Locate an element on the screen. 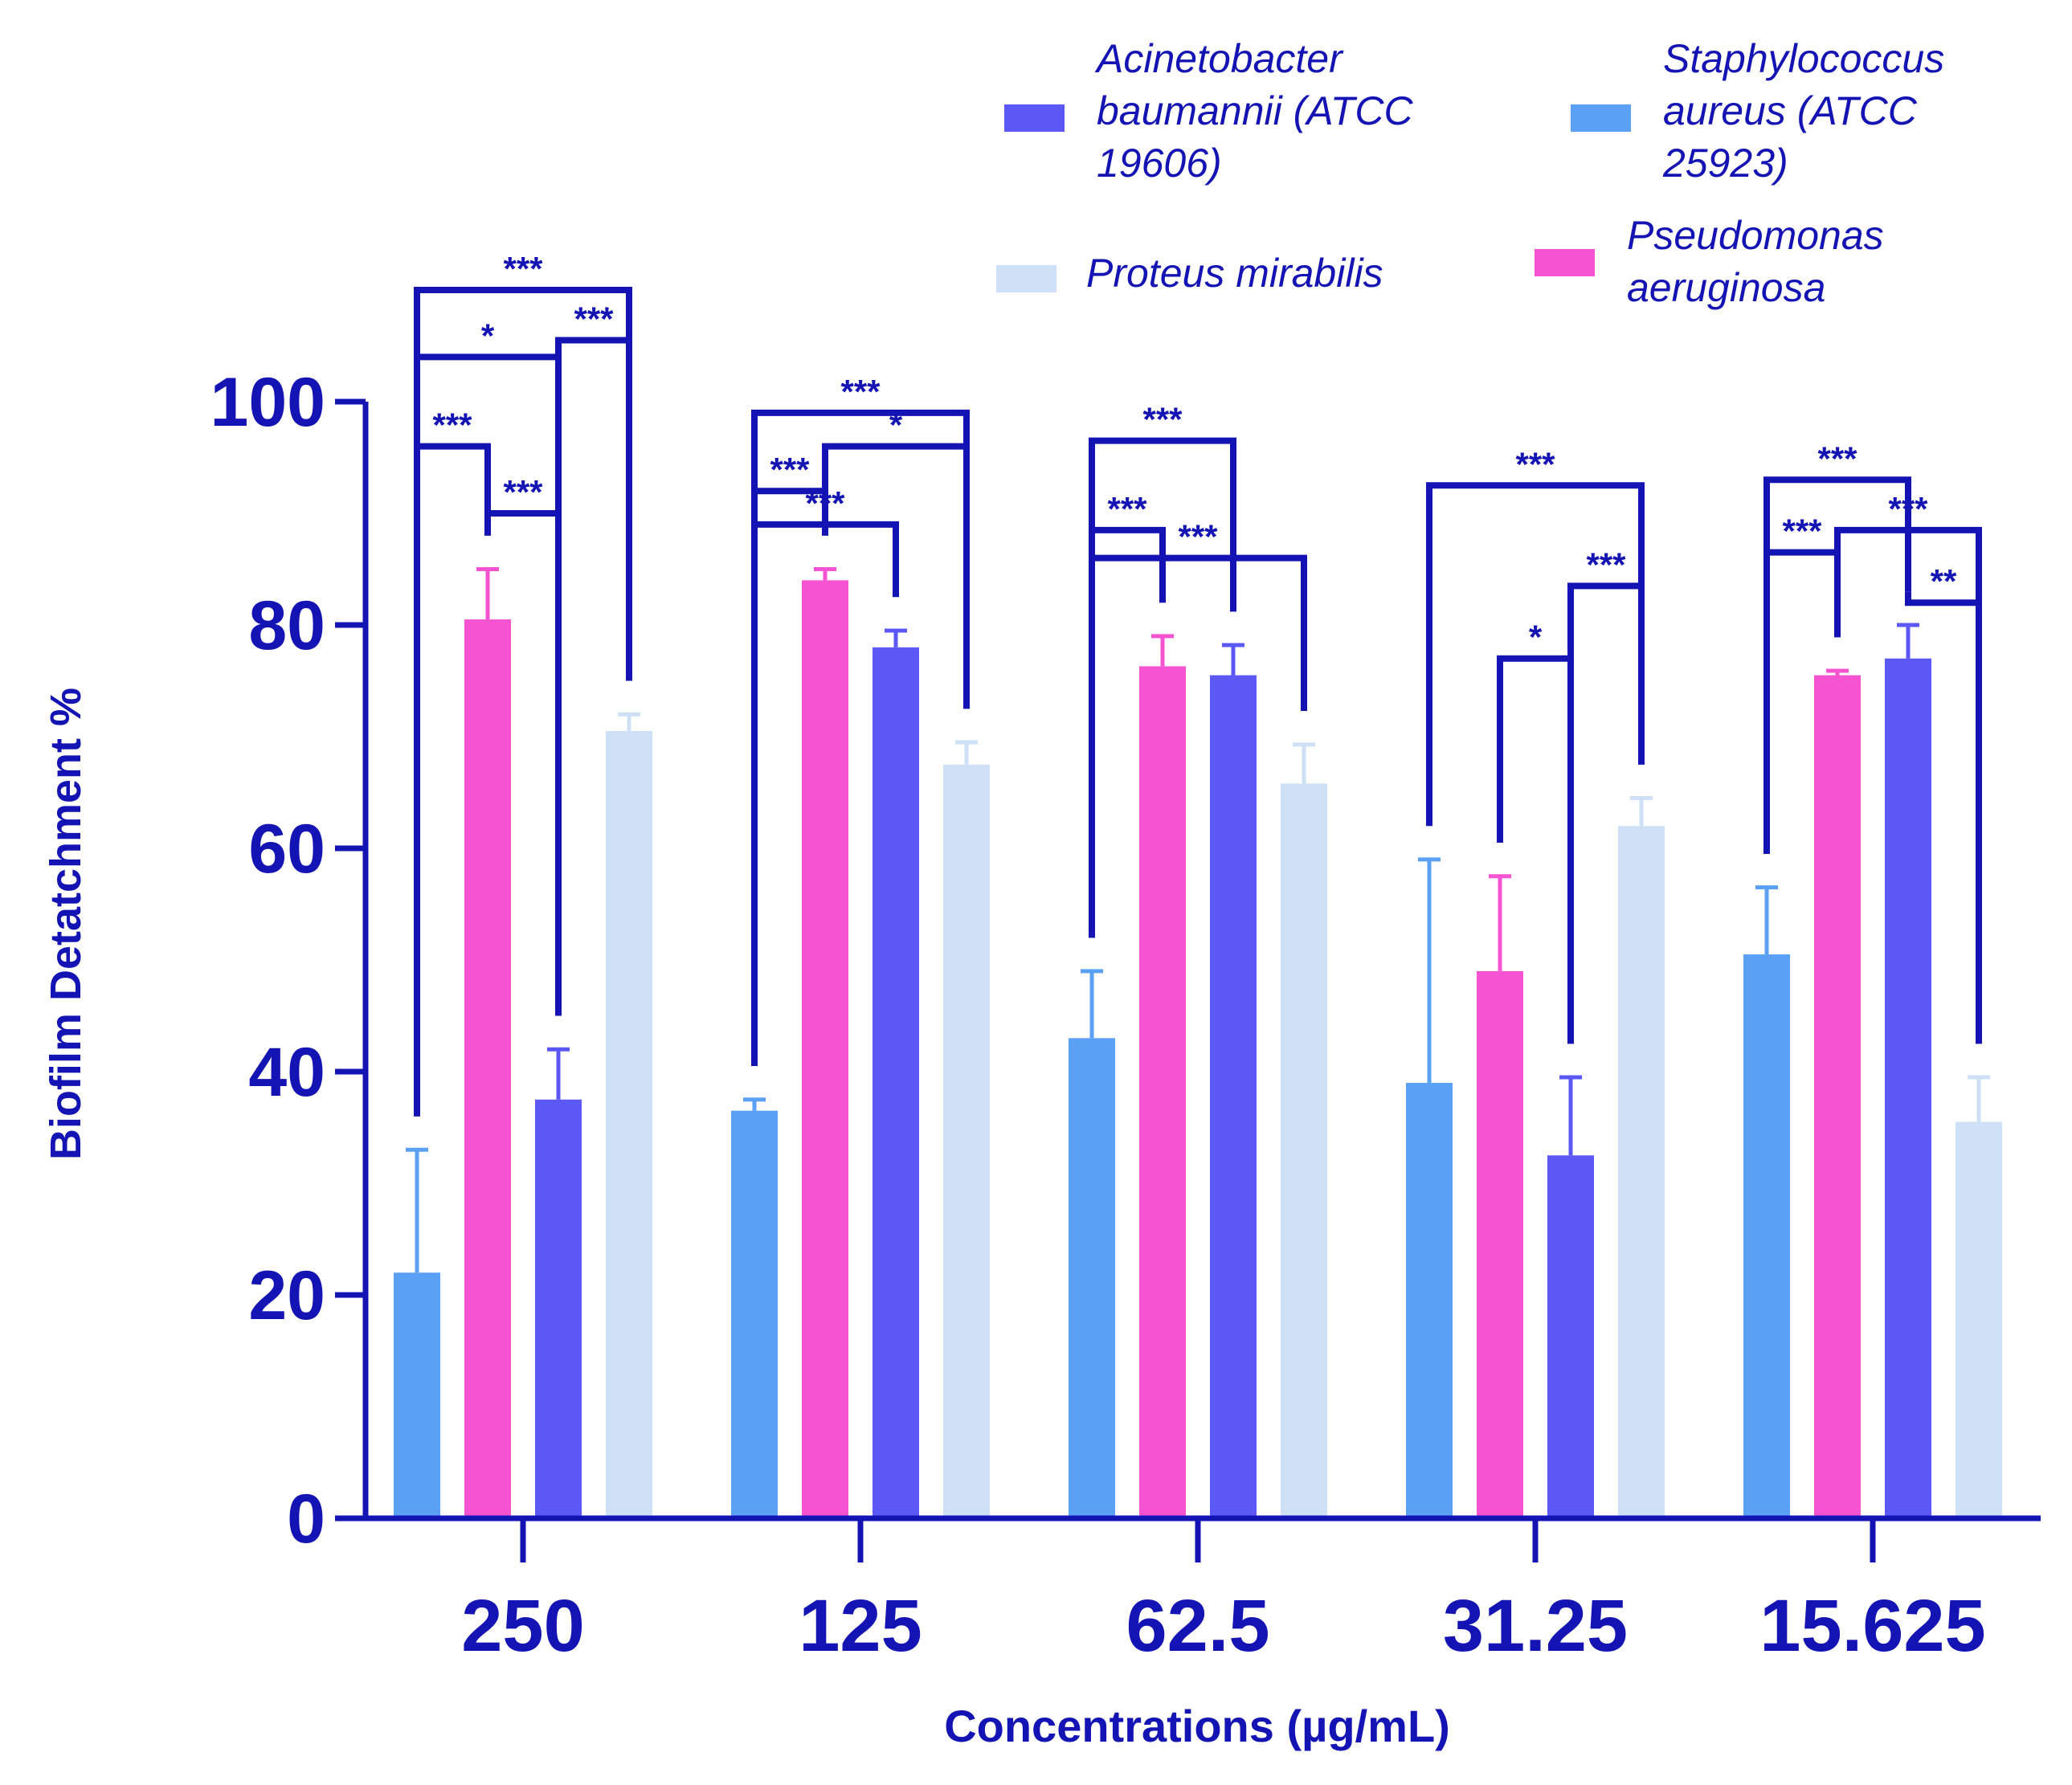 The width and height of the screenshot is (2072, 1785). x-tick-label-125: 125 is located at coordinates (861, 1626).